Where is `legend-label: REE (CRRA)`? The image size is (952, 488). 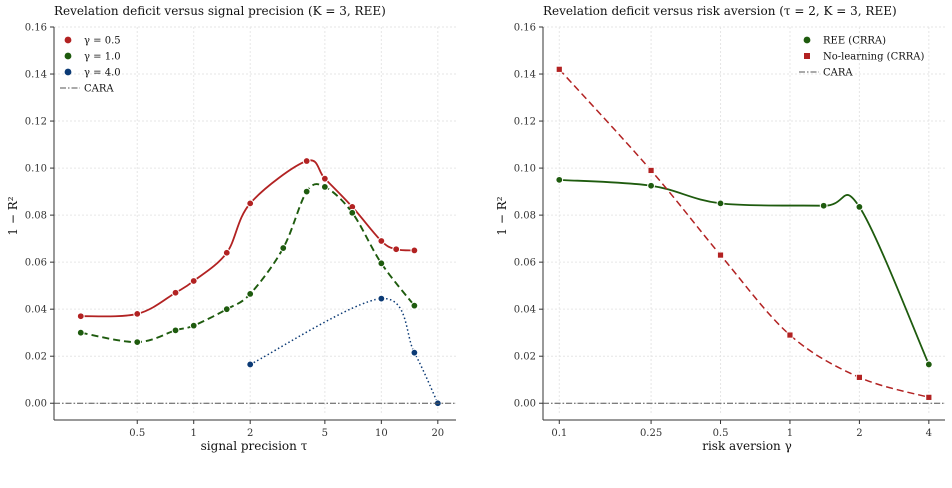
legend-label: REE (CRRA) is located at coordinates (854, 41).